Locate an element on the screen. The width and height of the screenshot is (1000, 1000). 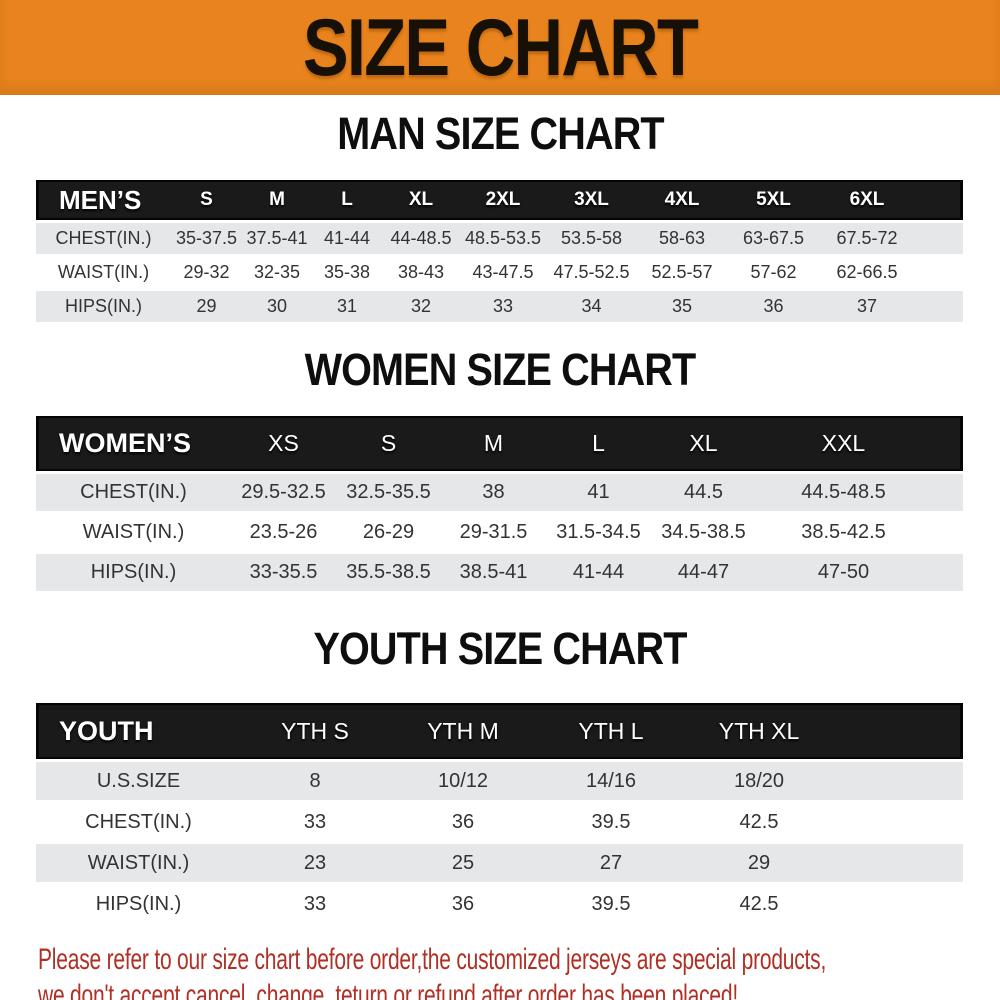
size-value-cell: 53.5-58 is located at coordinates (591, 238).